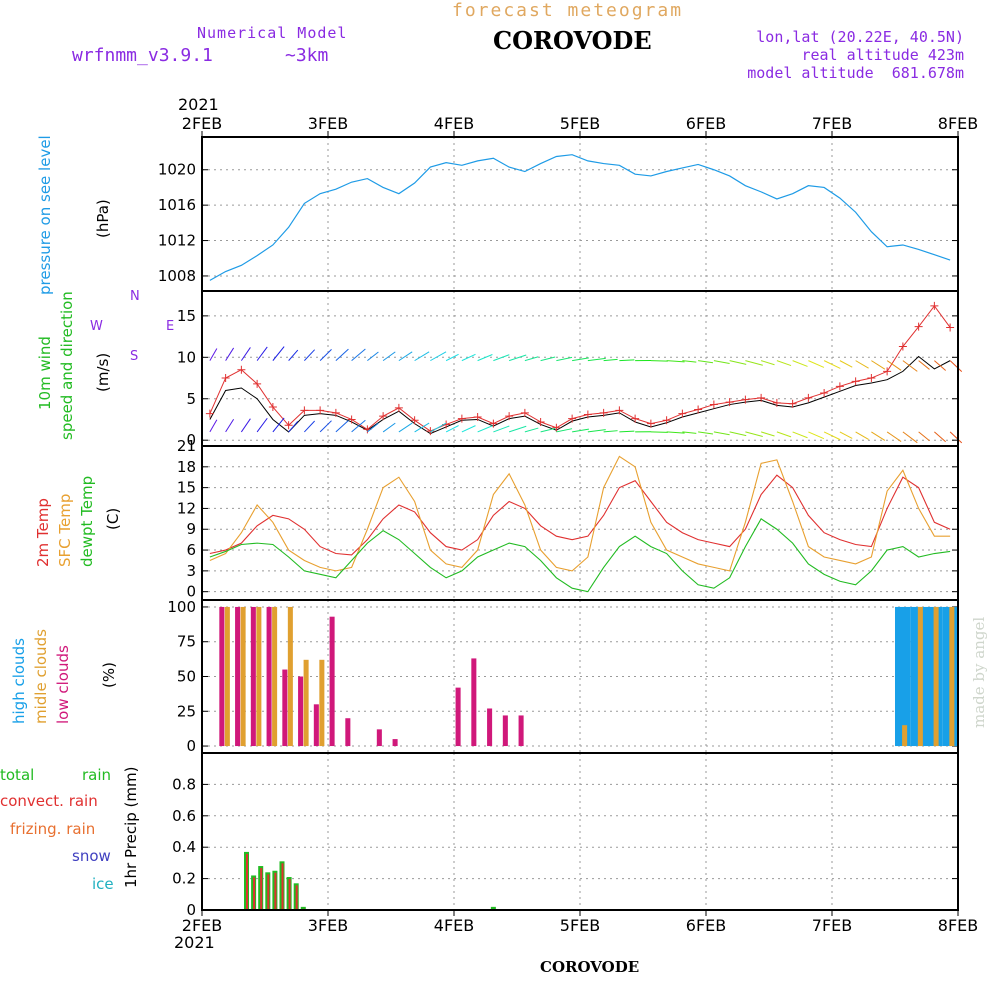 The width and height of the screenshot is (1000, 1000). What do you see at coordinates (979, 672) in the screenshot?
I see `watermark: made by angel` at bounding box center [979, 672].